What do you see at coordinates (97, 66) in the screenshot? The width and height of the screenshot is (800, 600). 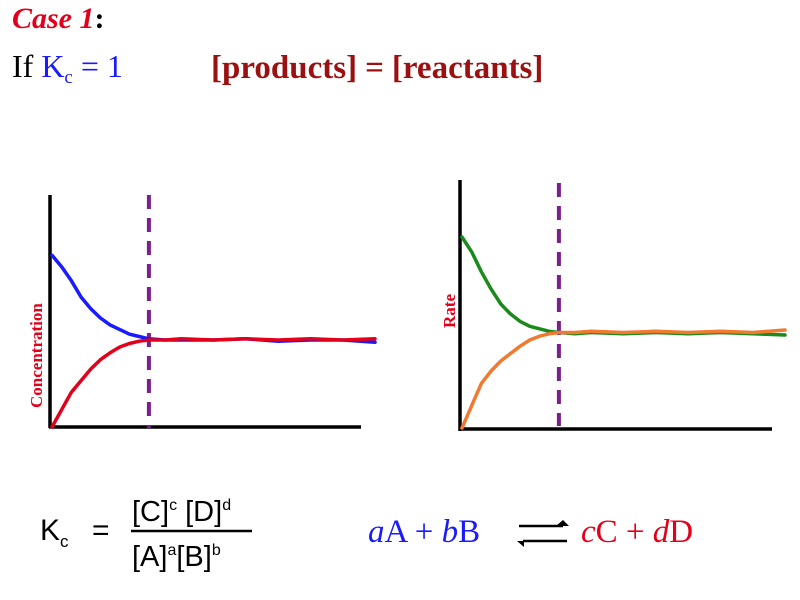 I see `kc-equals-value: = 1` at bounding box center [97, 66].